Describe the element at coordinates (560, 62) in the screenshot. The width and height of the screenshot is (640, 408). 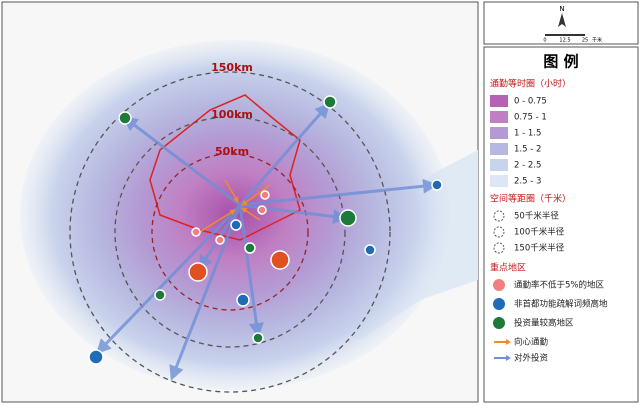
I see `legend-title: 图 例` at that location.